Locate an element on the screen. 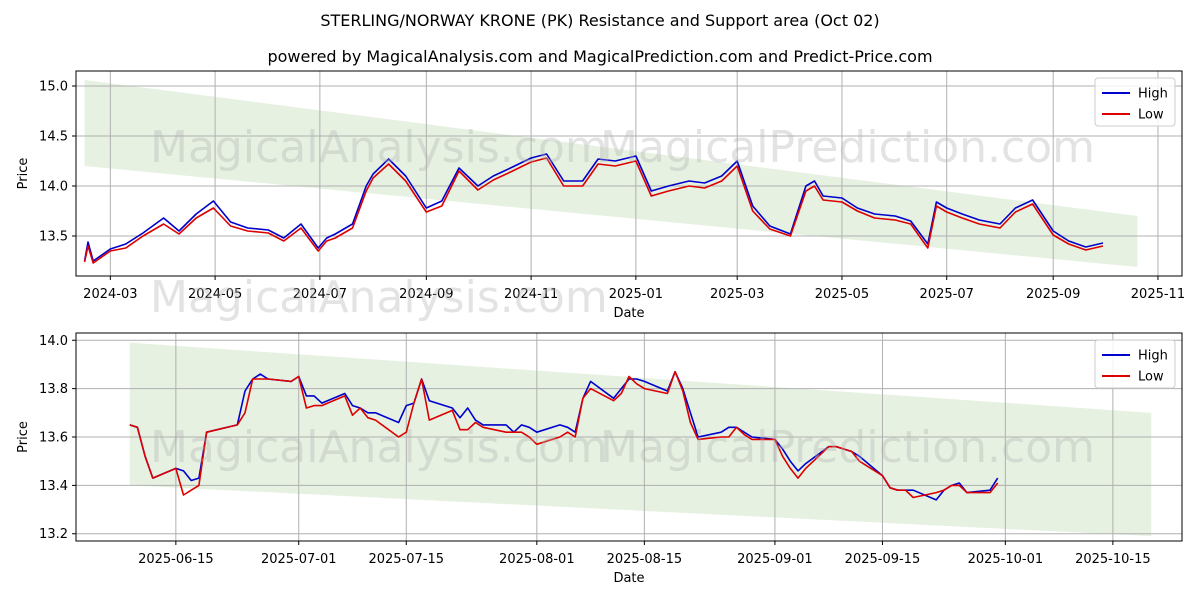 Image resolution: width=1200 pixels, height=604 pixels. y-tick-label: 14.5 is located at coordinates (53, 137).